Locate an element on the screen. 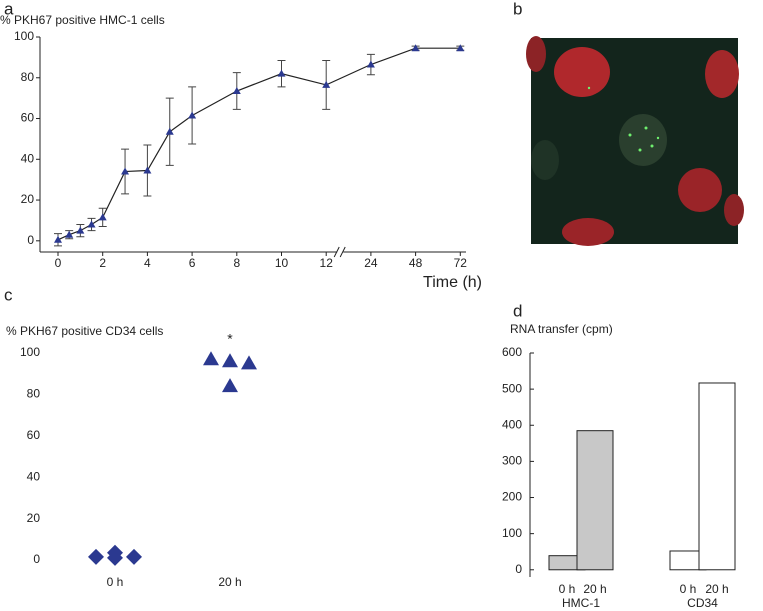 The image size is (763, 611). y-axis-title: RNA transfer (cpm) is located at coordinates (561, 329).